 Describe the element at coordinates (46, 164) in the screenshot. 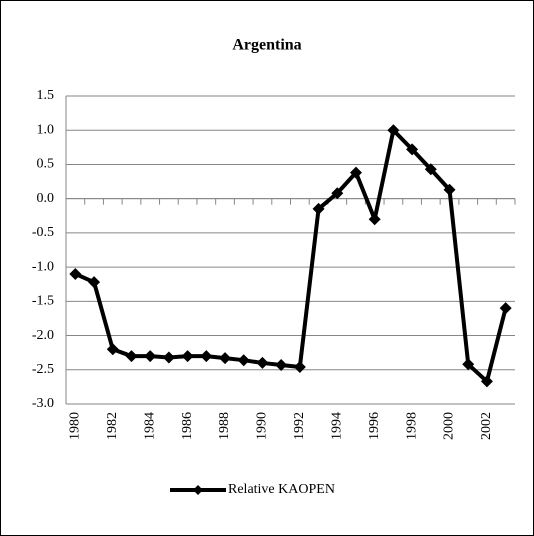

I see `y-tick-label: 0.5` at that location.